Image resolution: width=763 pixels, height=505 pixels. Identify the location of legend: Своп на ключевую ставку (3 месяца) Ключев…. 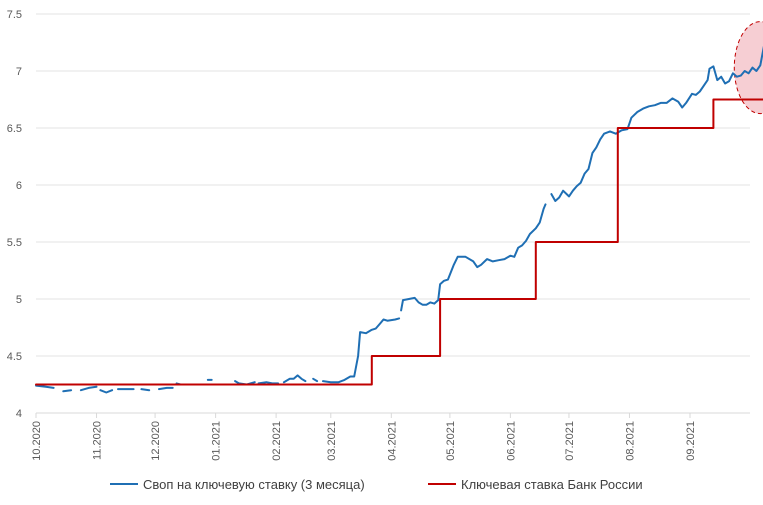
(376, 484).